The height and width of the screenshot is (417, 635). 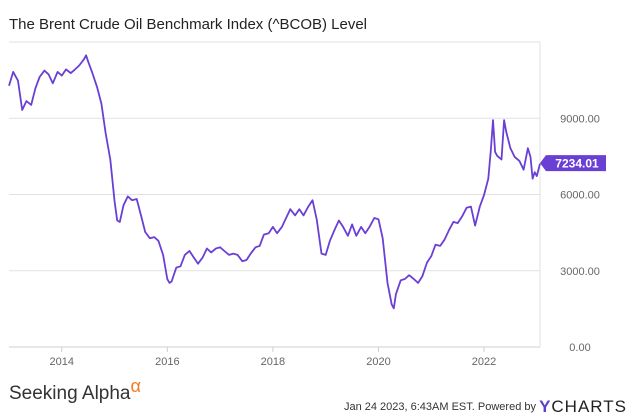 What do you see at coordinates (273, 362) in the screenshot?
I see `x-tick-label: 2018` at bounding box center [273, 362].